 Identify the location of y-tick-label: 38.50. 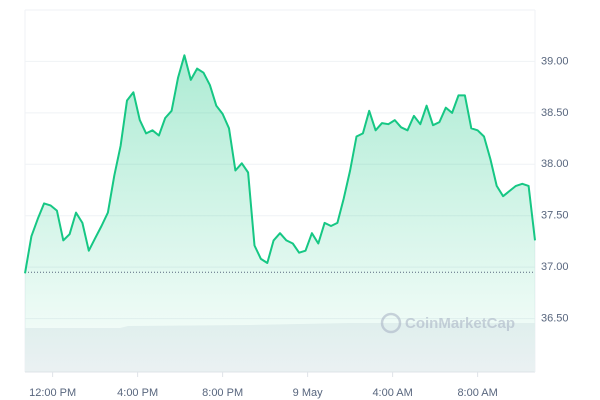
(555, 113).